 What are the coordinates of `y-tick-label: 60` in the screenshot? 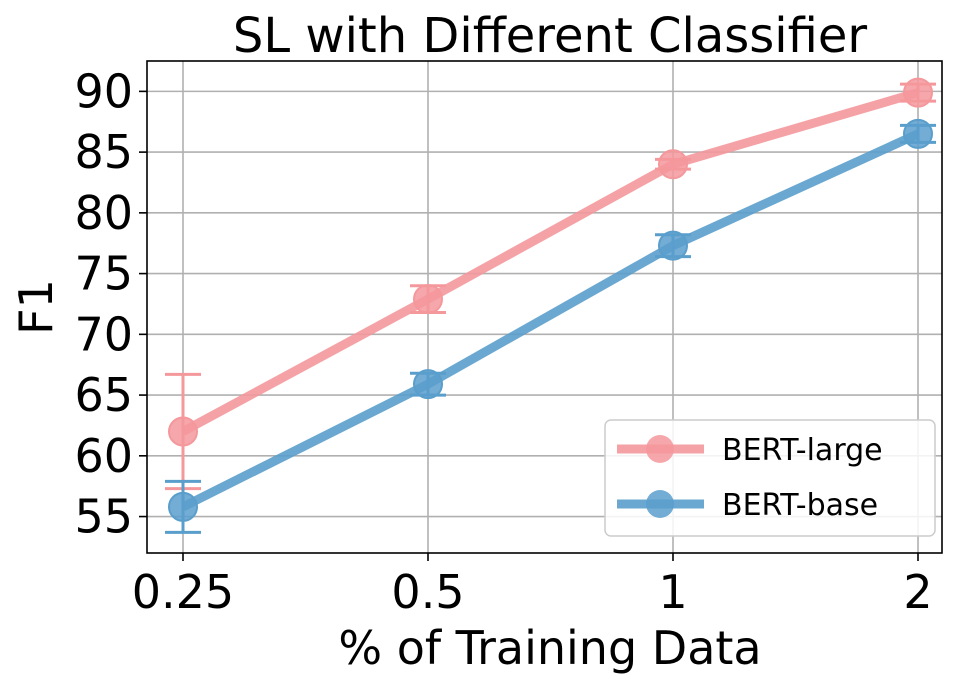 It's located at (103, 456).